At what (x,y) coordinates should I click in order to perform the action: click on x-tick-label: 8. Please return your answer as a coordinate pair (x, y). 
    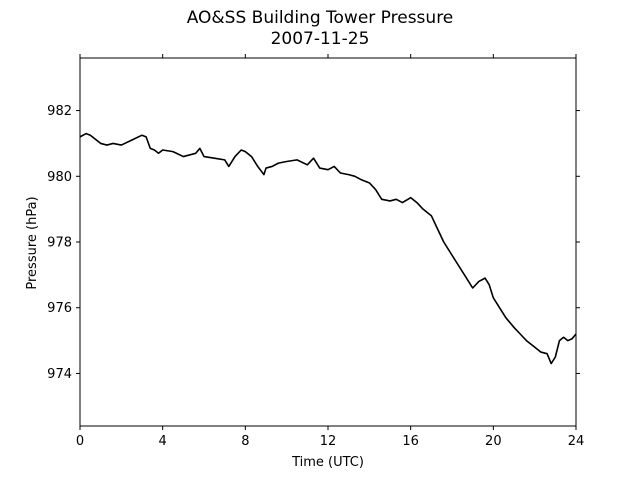
    Looking at the image, I should click on (245, 441).